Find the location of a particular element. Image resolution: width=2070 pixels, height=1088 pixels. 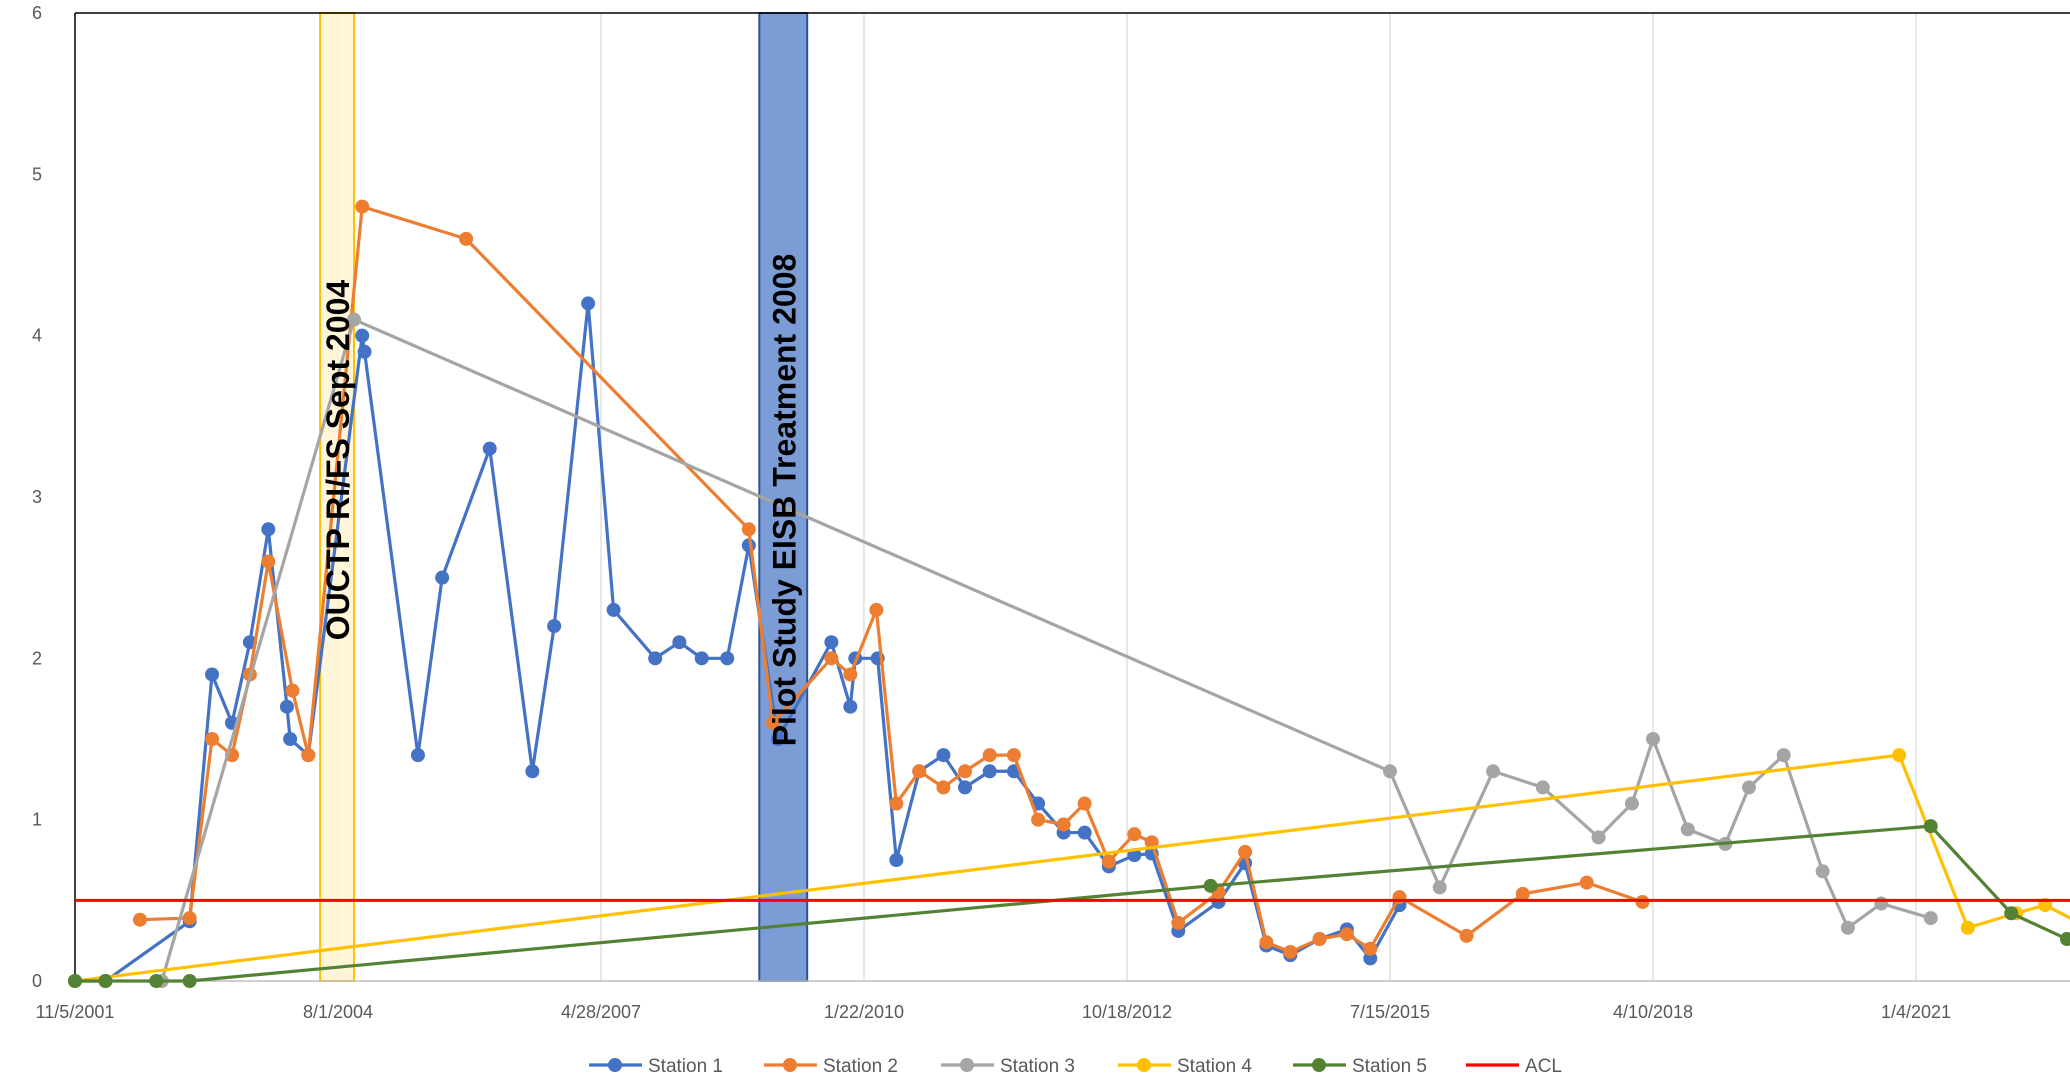

legend-item: Station 4 is located at coordinates (1185, 1066).